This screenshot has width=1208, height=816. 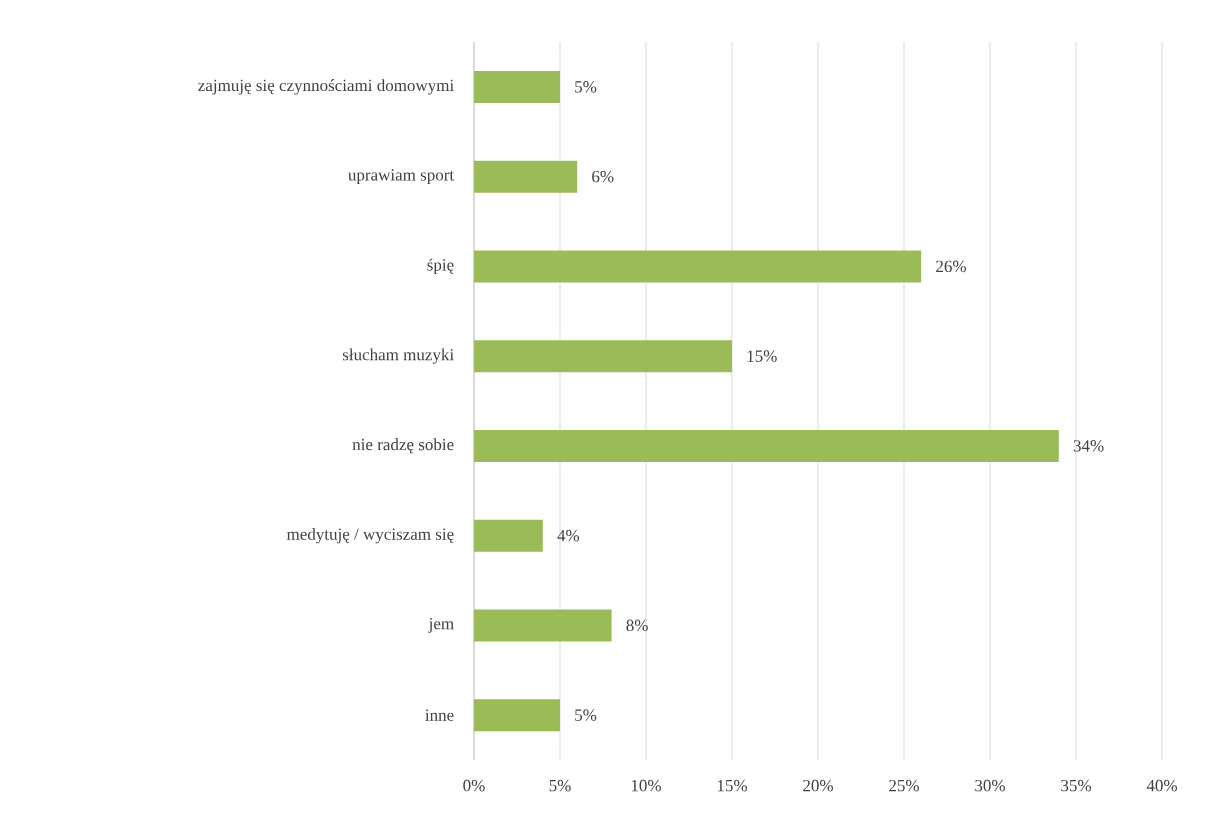 I want to click on x-tick-label: 30%, so click(x=990, y=785).